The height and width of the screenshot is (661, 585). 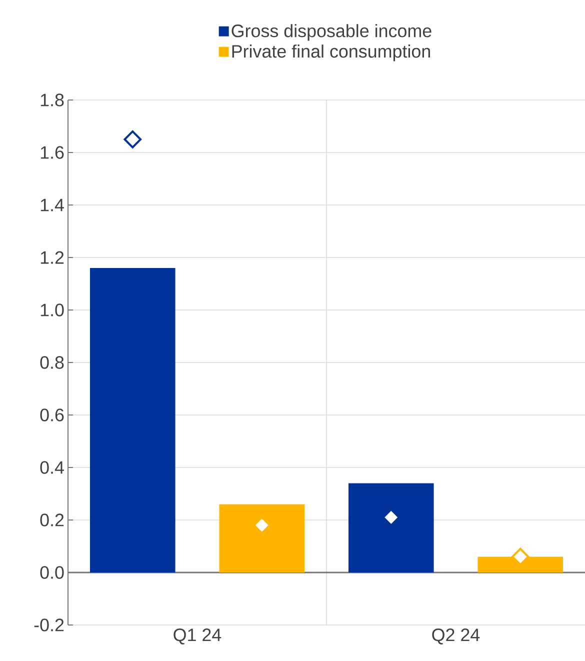 I want to click on y-tick-label: 0.8, so click(x=52, y=362).